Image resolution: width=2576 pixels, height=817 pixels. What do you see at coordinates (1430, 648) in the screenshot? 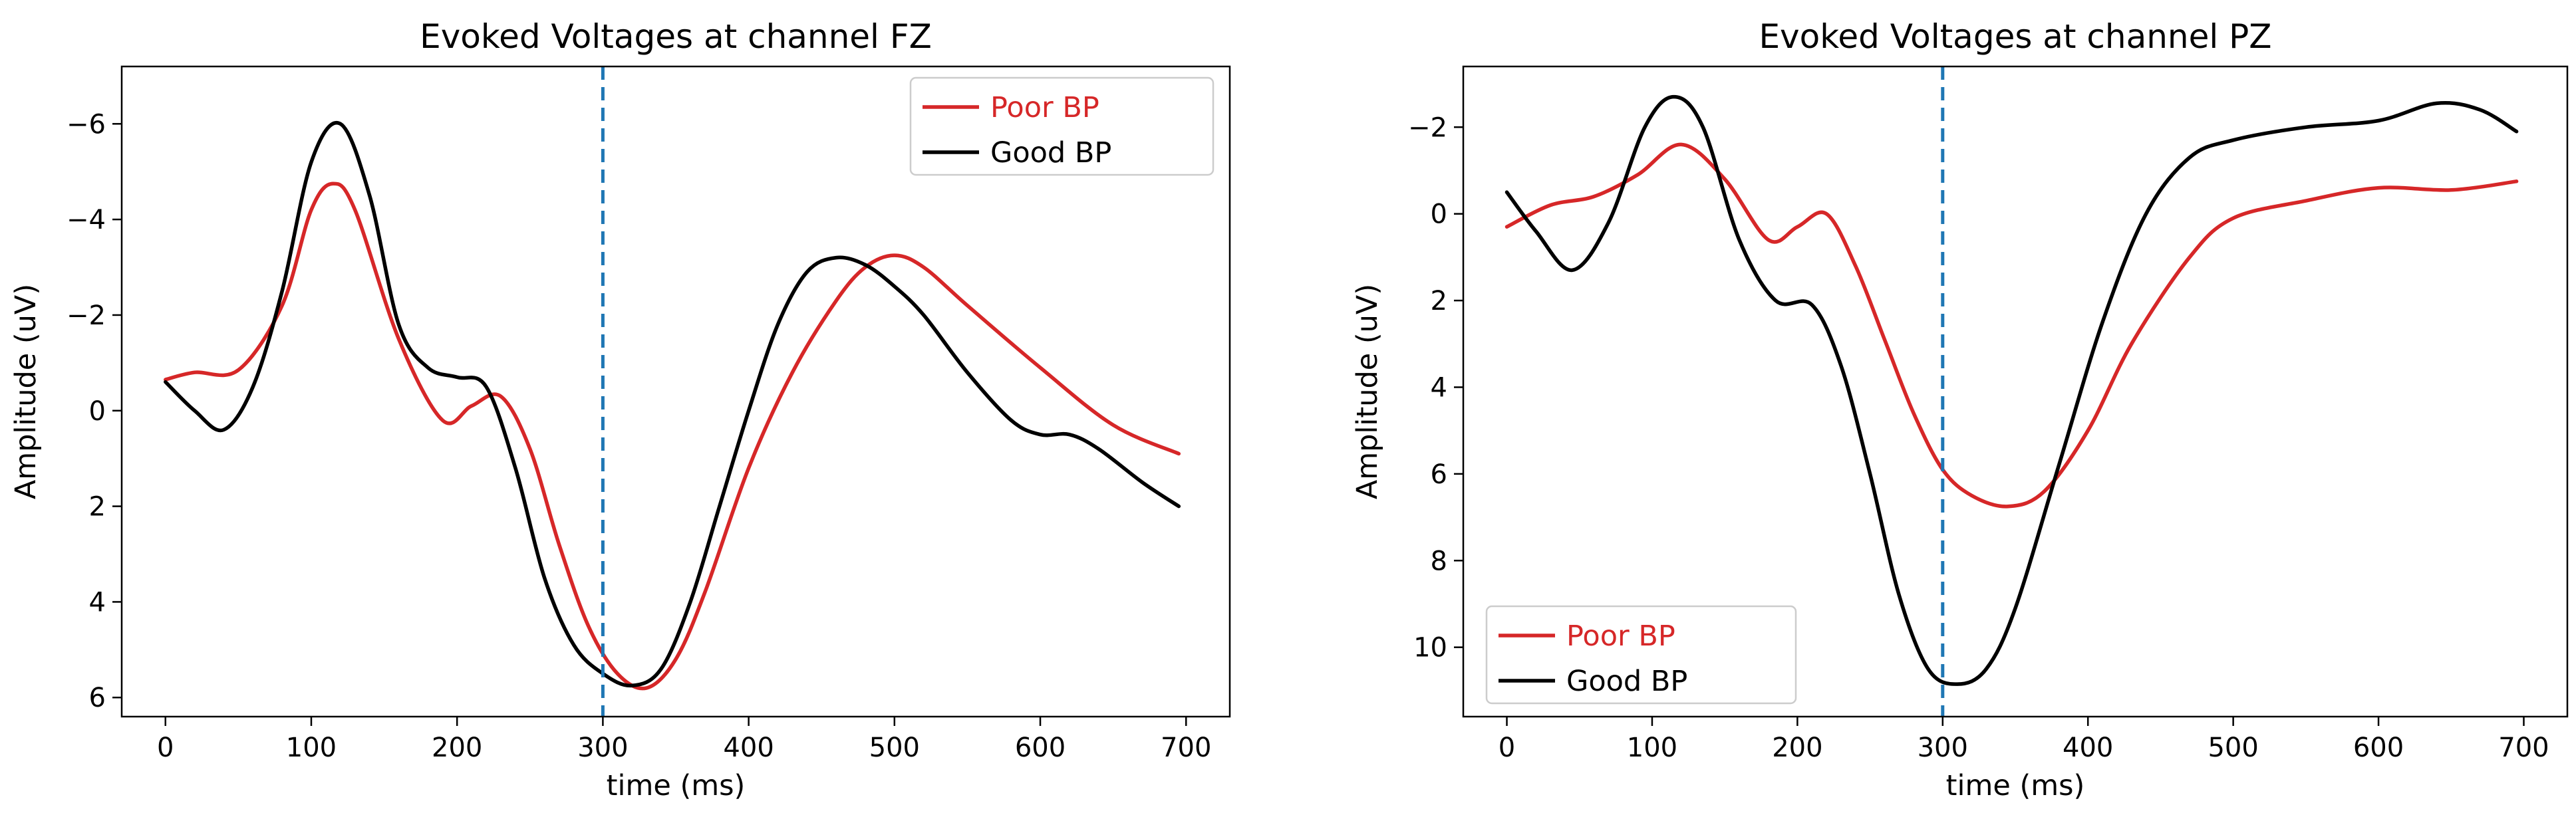
I see `y-tick-label: 10` at bounding box center [1430, 648].